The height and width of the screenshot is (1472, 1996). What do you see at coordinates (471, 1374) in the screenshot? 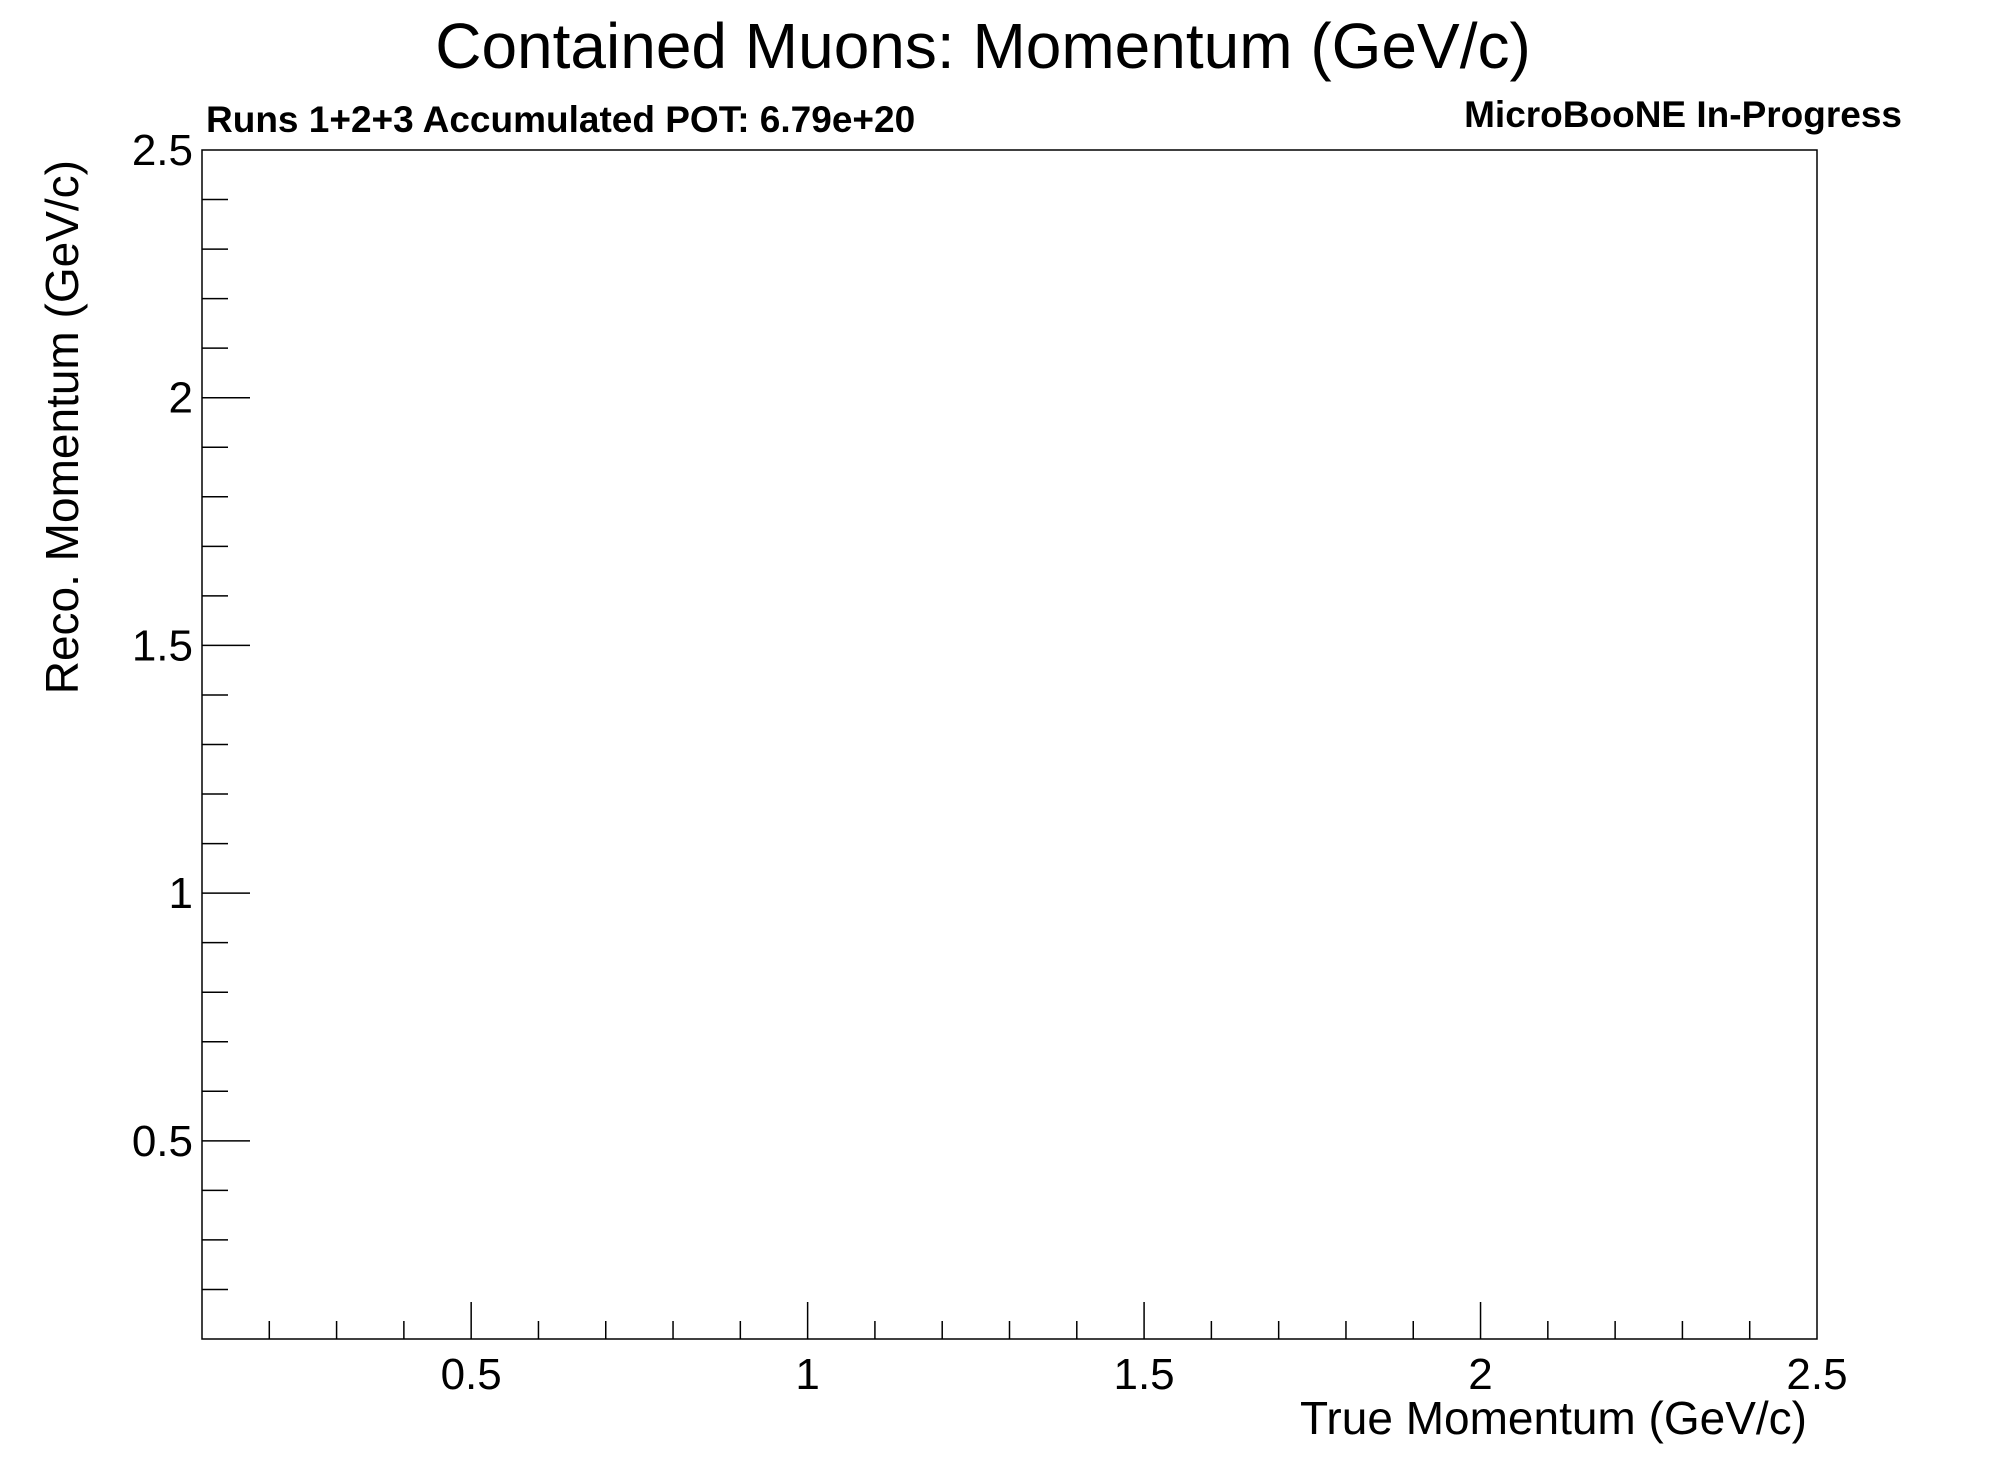
I see `x-tick-label: 0.5` at bounding box center [471, 1374].